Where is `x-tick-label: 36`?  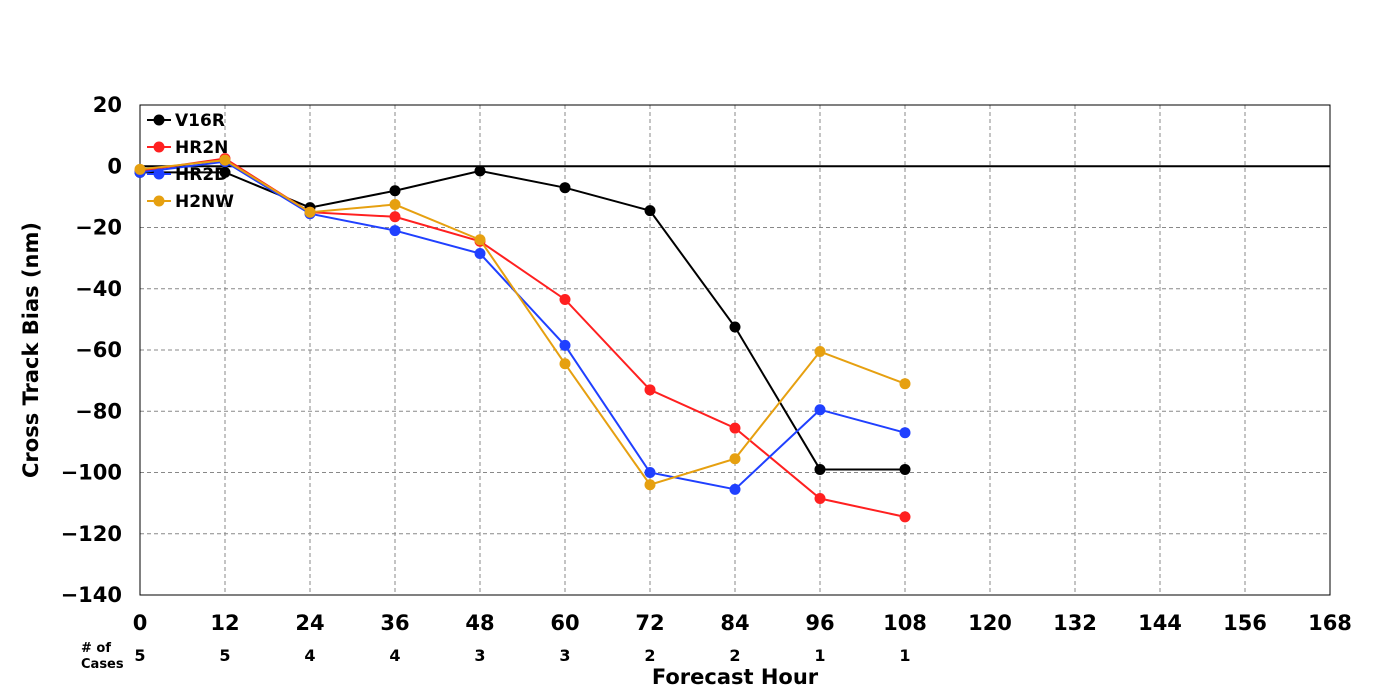 x-tick-label: 36 is located at coordinates (394, 623).